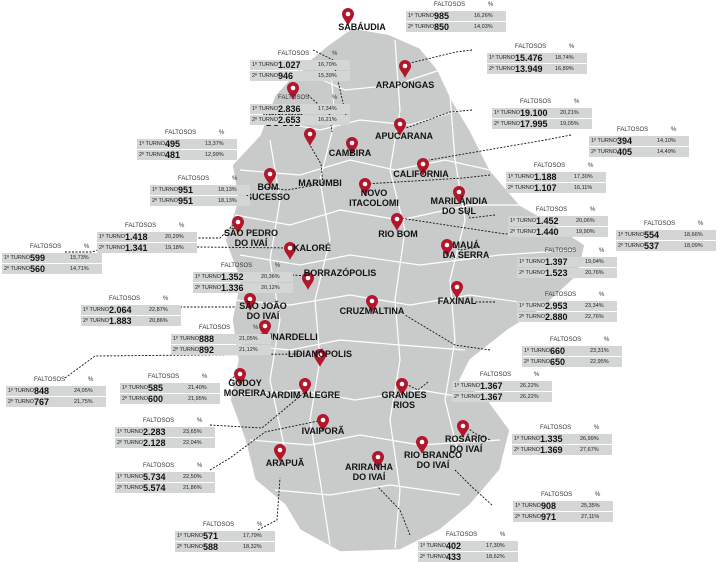 This screenshot has height=562, width=726. Describe the element at coordinates (529, 69) in the screenshot. I see `absent-count: 13.949` at that location.